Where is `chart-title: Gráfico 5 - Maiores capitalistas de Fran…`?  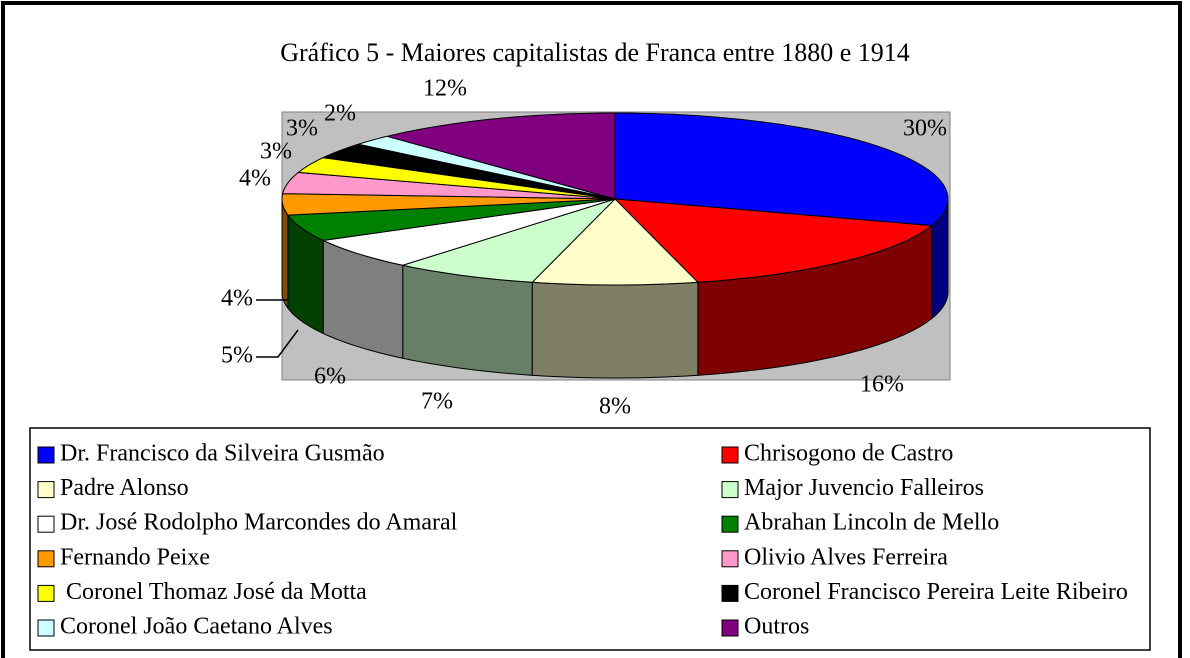
chart-title: Gráfico 5 - Maiores capitalistas de Fran… is located at coordinates (595, 52).